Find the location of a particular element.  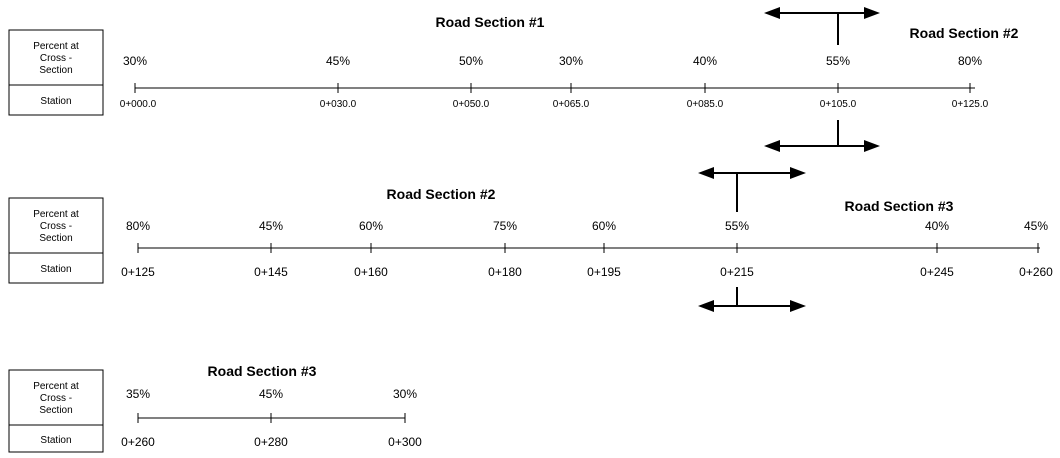

row-3-station-label: Station is located at coordinates (55, 440).